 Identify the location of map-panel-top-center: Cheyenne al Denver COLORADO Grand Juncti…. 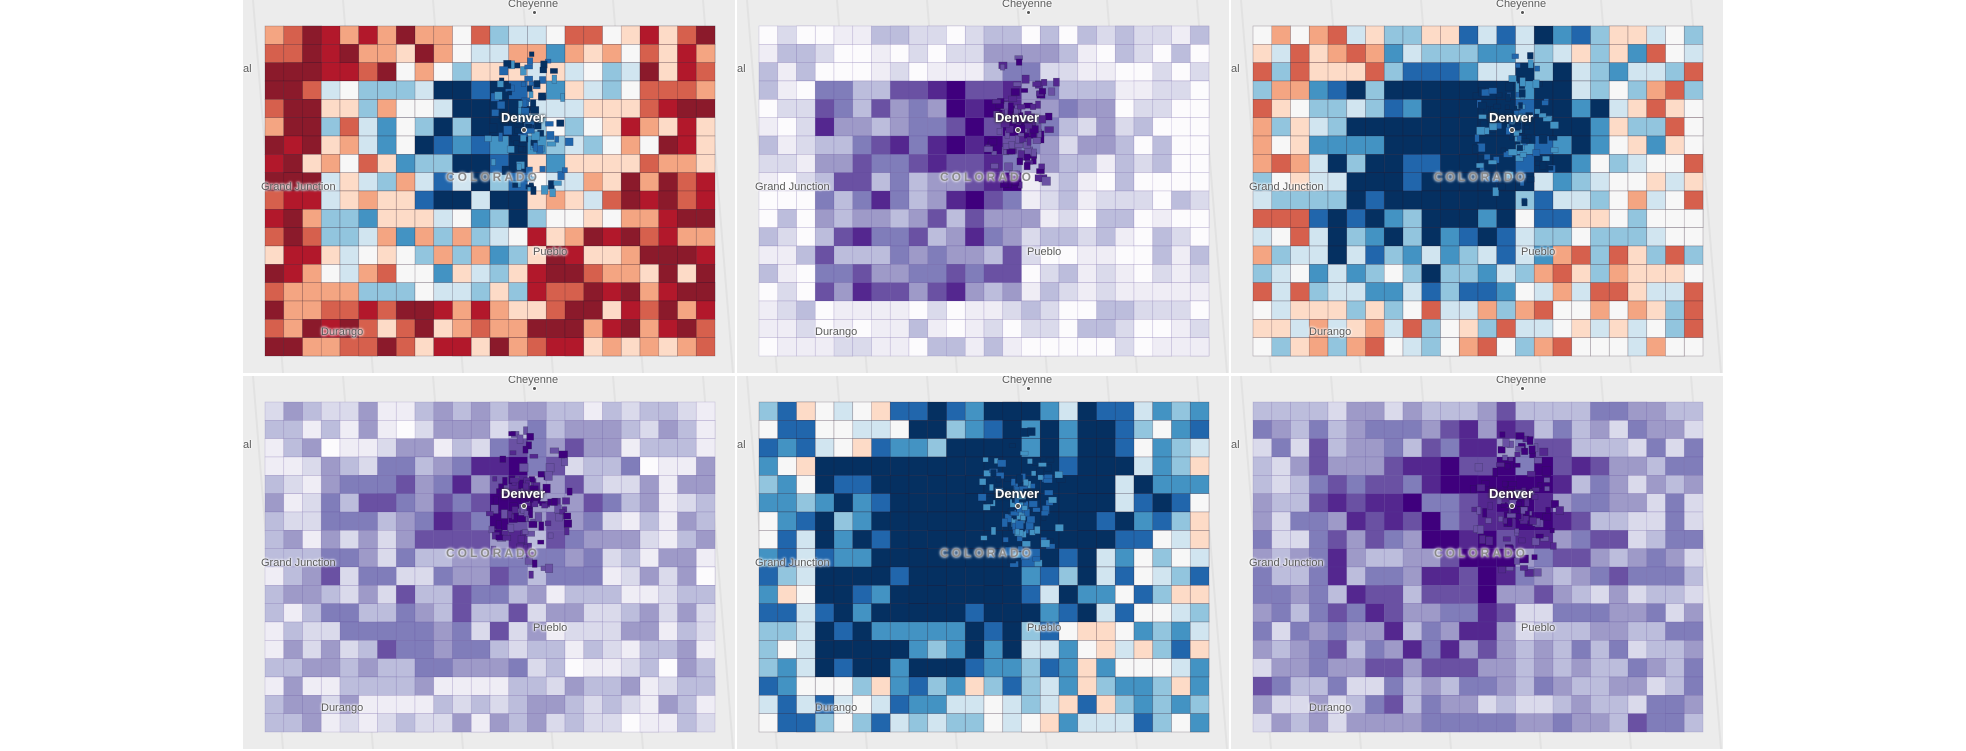
(983, 186).